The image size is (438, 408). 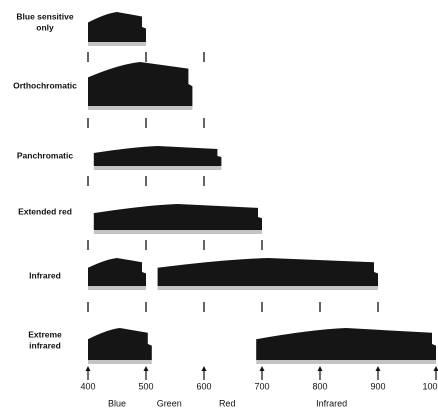 What do you see at coordinates (319, 386) in the screenshot?
I see `x-tick-label: 800` at bounding box center [319, 386].